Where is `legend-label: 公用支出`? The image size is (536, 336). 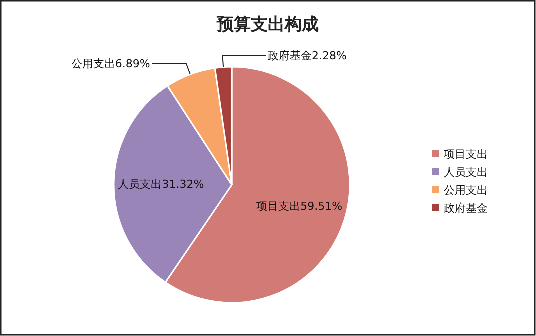
legend-label: 公用支出 is located at coordinates (466, 190).